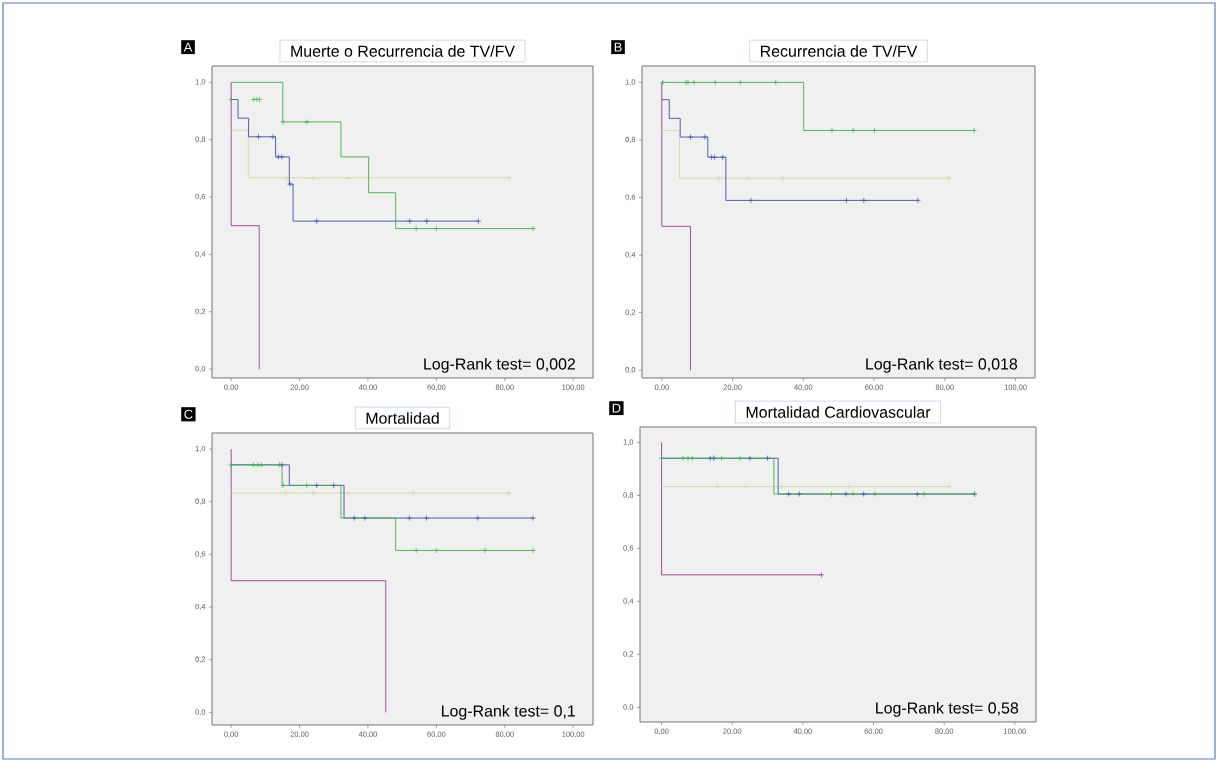 The image size is (1218, 763). I want to click on text: A, so click(188, 47).